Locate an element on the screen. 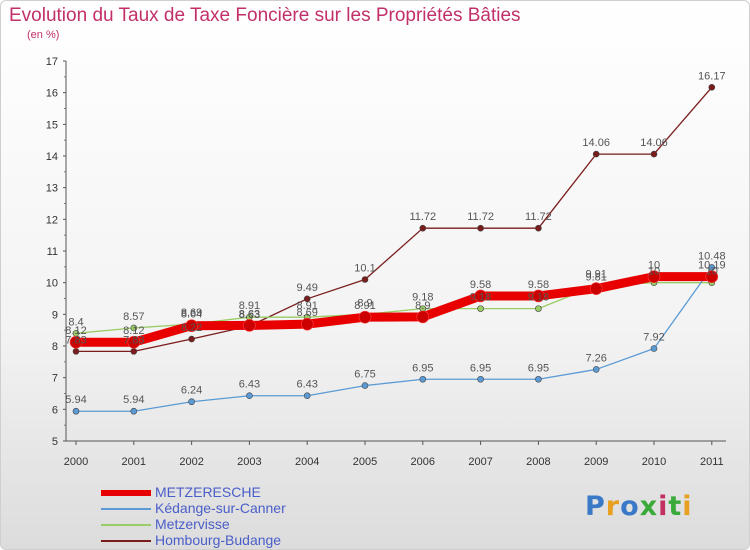 The height and width of the screenshot is (550, 750). logo-letter: o is located at coordinates (630, 506).